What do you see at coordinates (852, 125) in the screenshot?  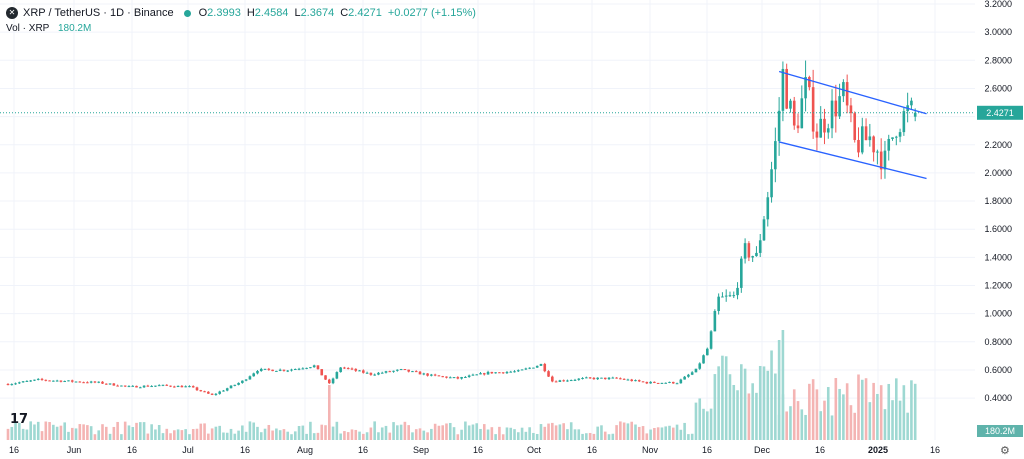 I see `channel-lines` at bounding box center [852, 125].